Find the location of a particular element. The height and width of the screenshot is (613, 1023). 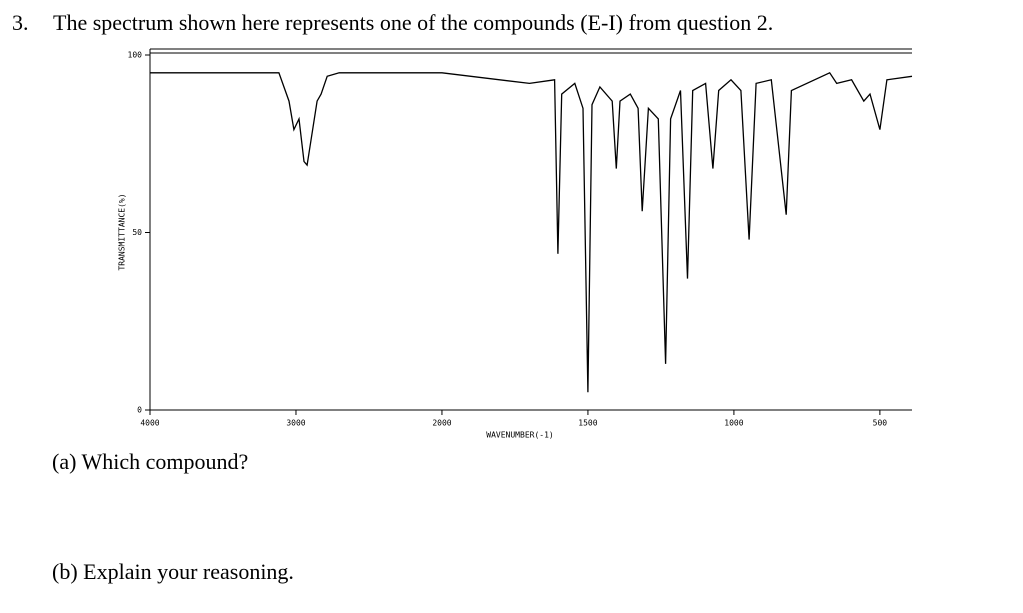

x-tick-label: 1500 is located at coordinates (587, 423).